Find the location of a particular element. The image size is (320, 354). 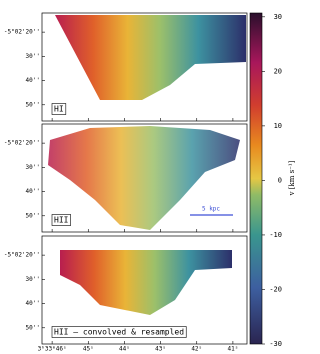

x-tick-label: 42ˢ is located at coordinates (196, 349).